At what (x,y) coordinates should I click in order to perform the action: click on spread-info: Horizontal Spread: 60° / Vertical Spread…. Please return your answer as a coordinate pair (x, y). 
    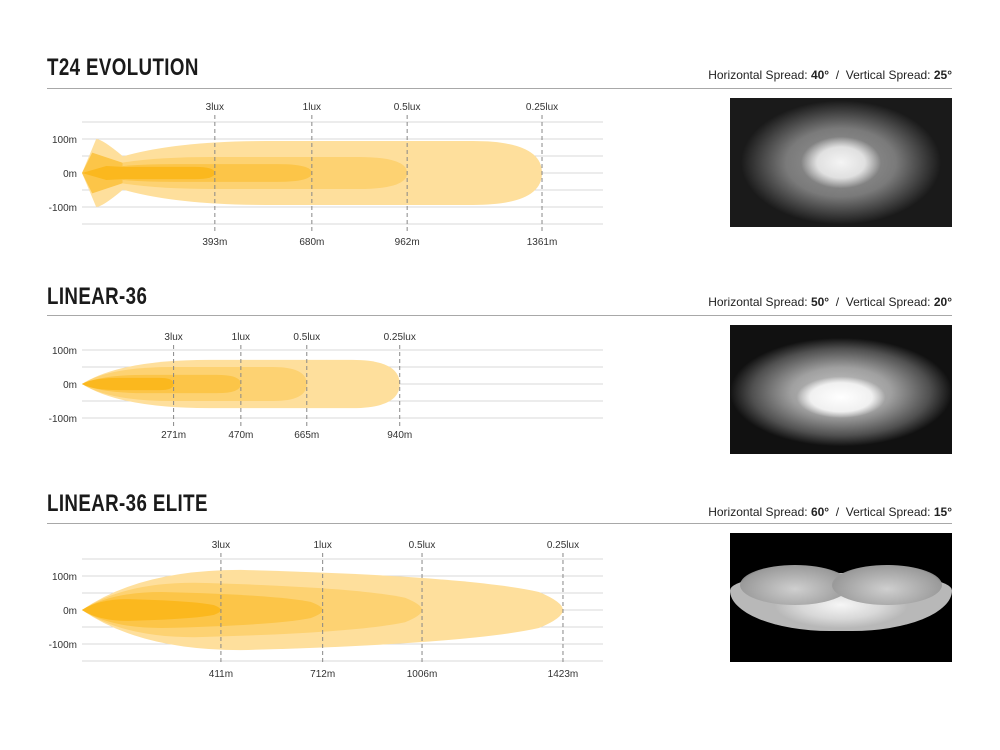
    Looking at the image, I should click on (830, 512).